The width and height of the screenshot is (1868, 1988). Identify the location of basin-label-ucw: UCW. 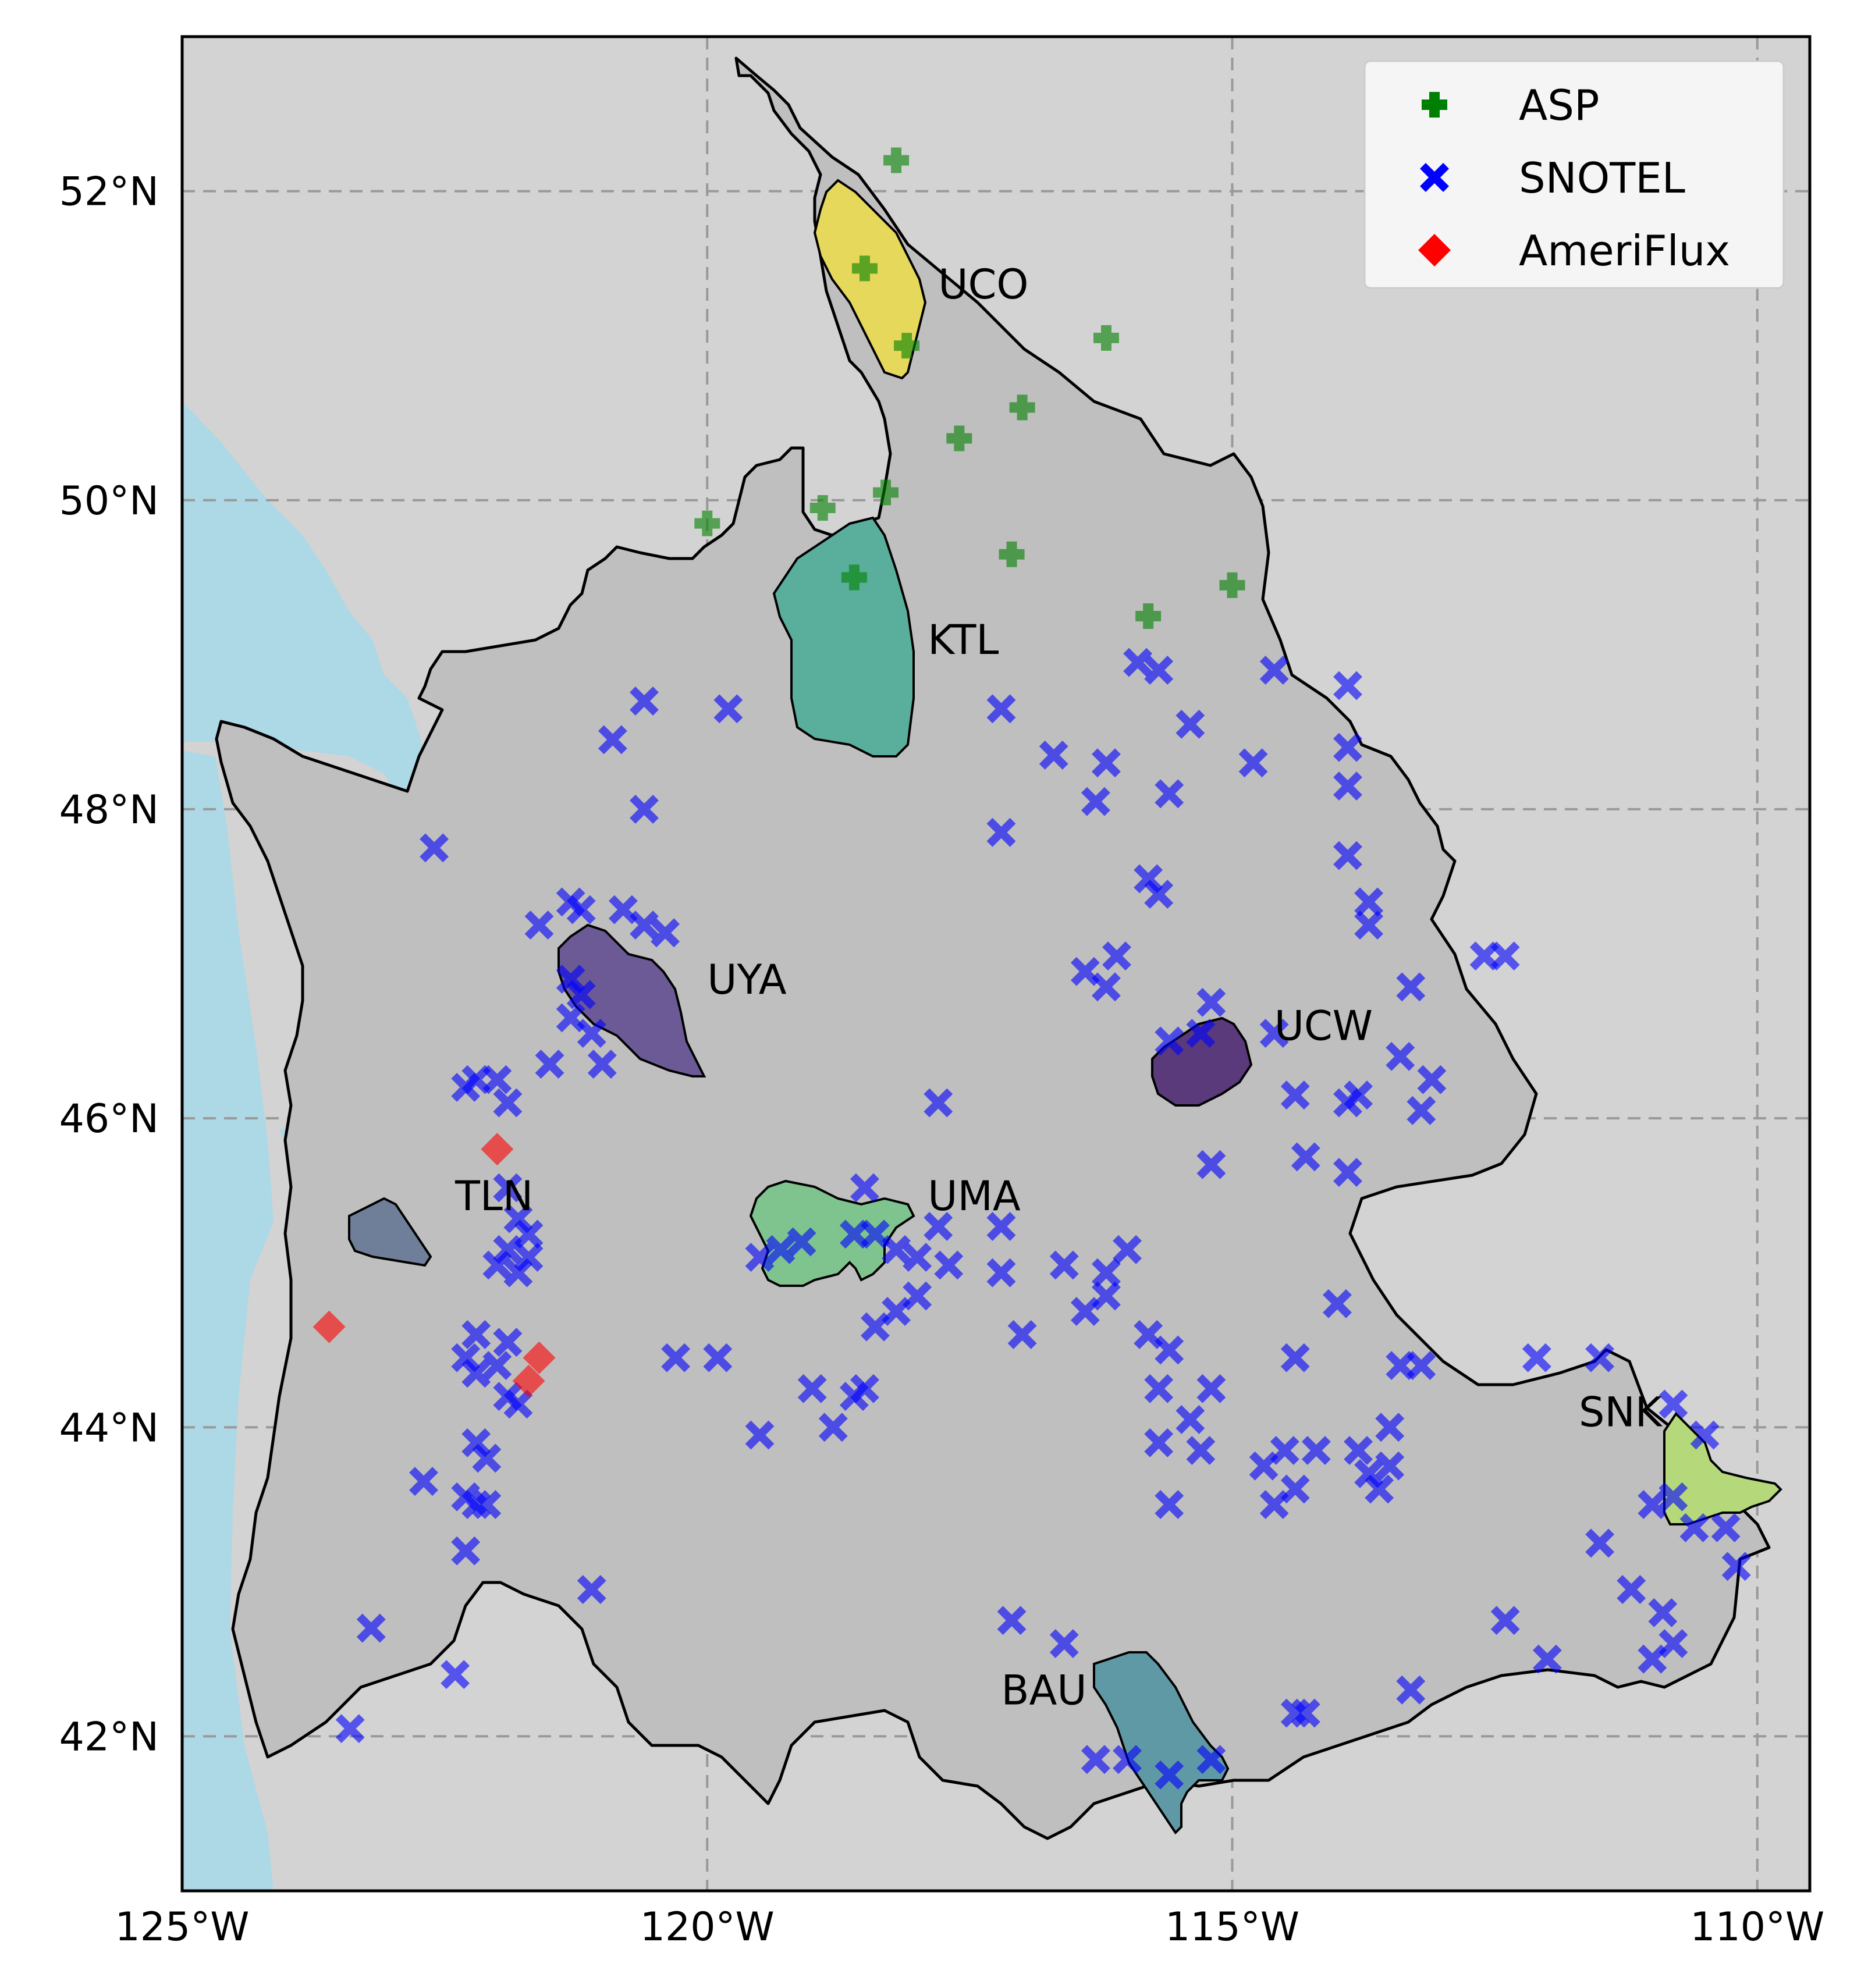
(1324, 1026).